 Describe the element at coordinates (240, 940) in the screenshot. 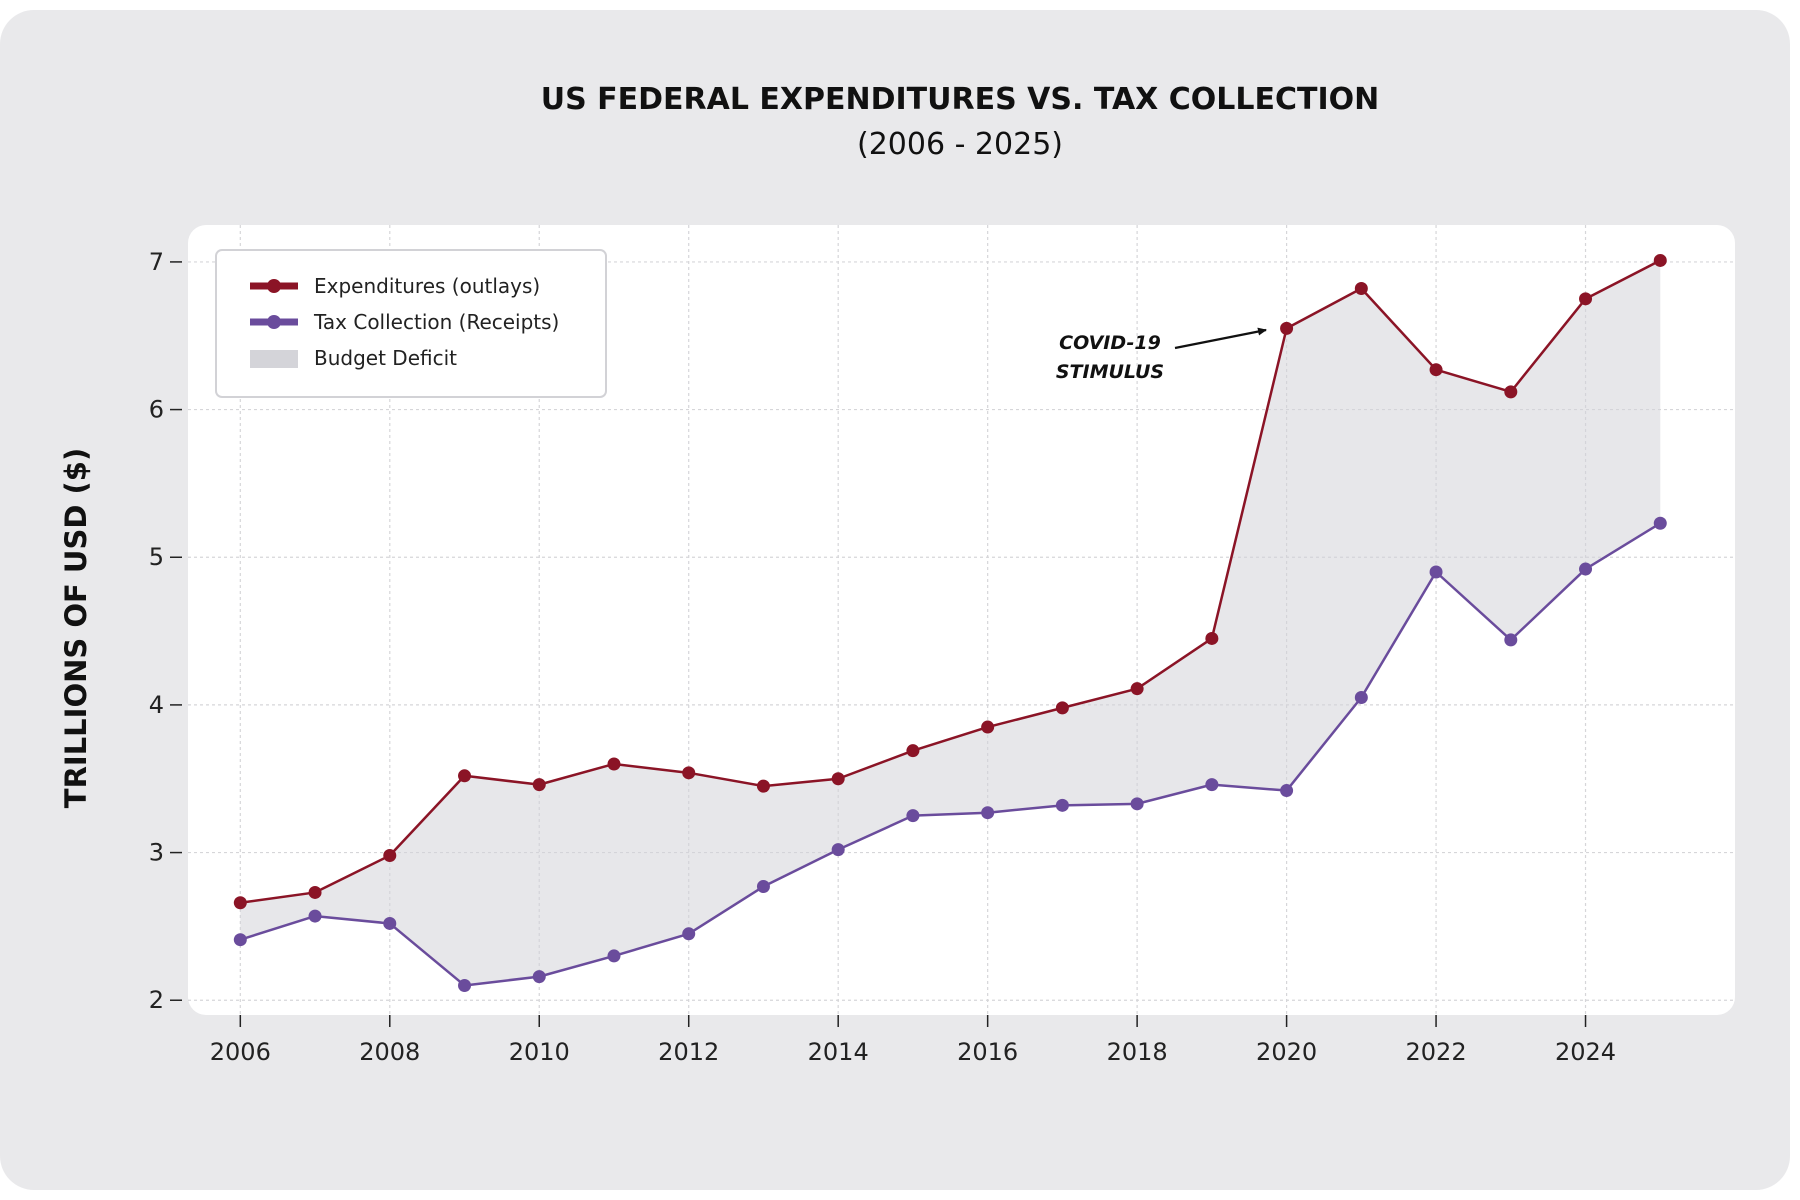

I see `tax-receipts-point-2006` at that location.